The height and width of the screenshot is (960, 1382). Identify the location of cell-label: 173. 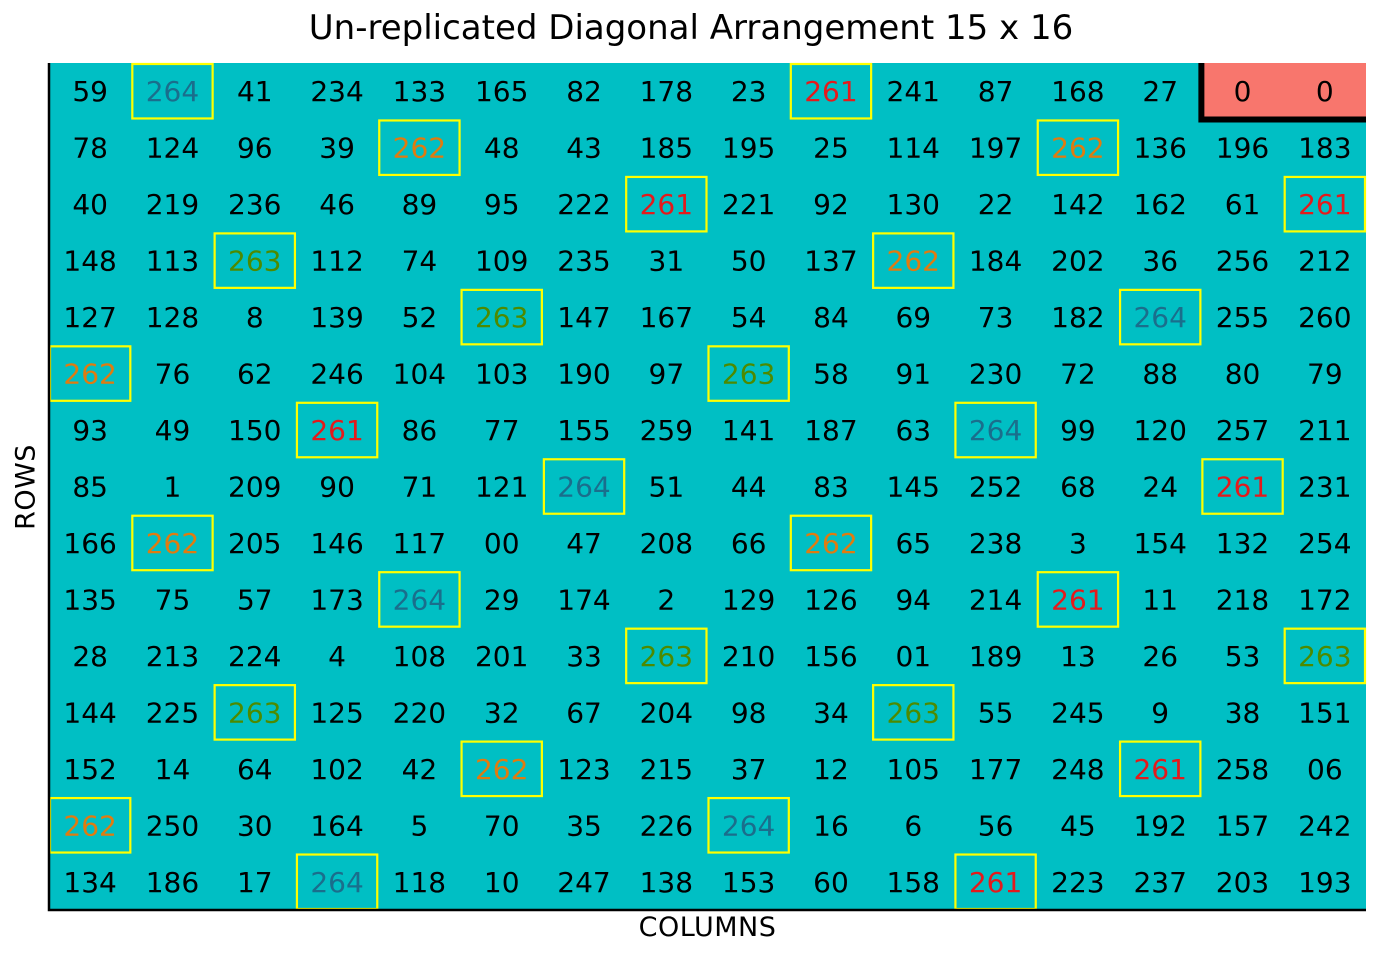
(336, 599).